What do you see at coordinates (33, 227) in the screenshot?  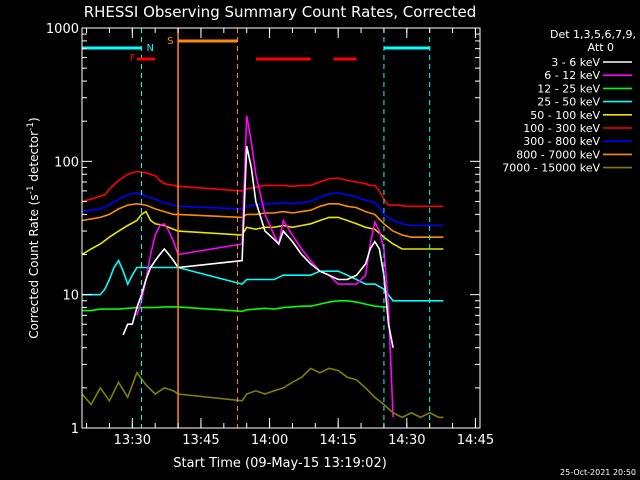 I see `y-axis-label: Corrected Count Rate (s-1 detector-1)` at bounding box center [33, 227].